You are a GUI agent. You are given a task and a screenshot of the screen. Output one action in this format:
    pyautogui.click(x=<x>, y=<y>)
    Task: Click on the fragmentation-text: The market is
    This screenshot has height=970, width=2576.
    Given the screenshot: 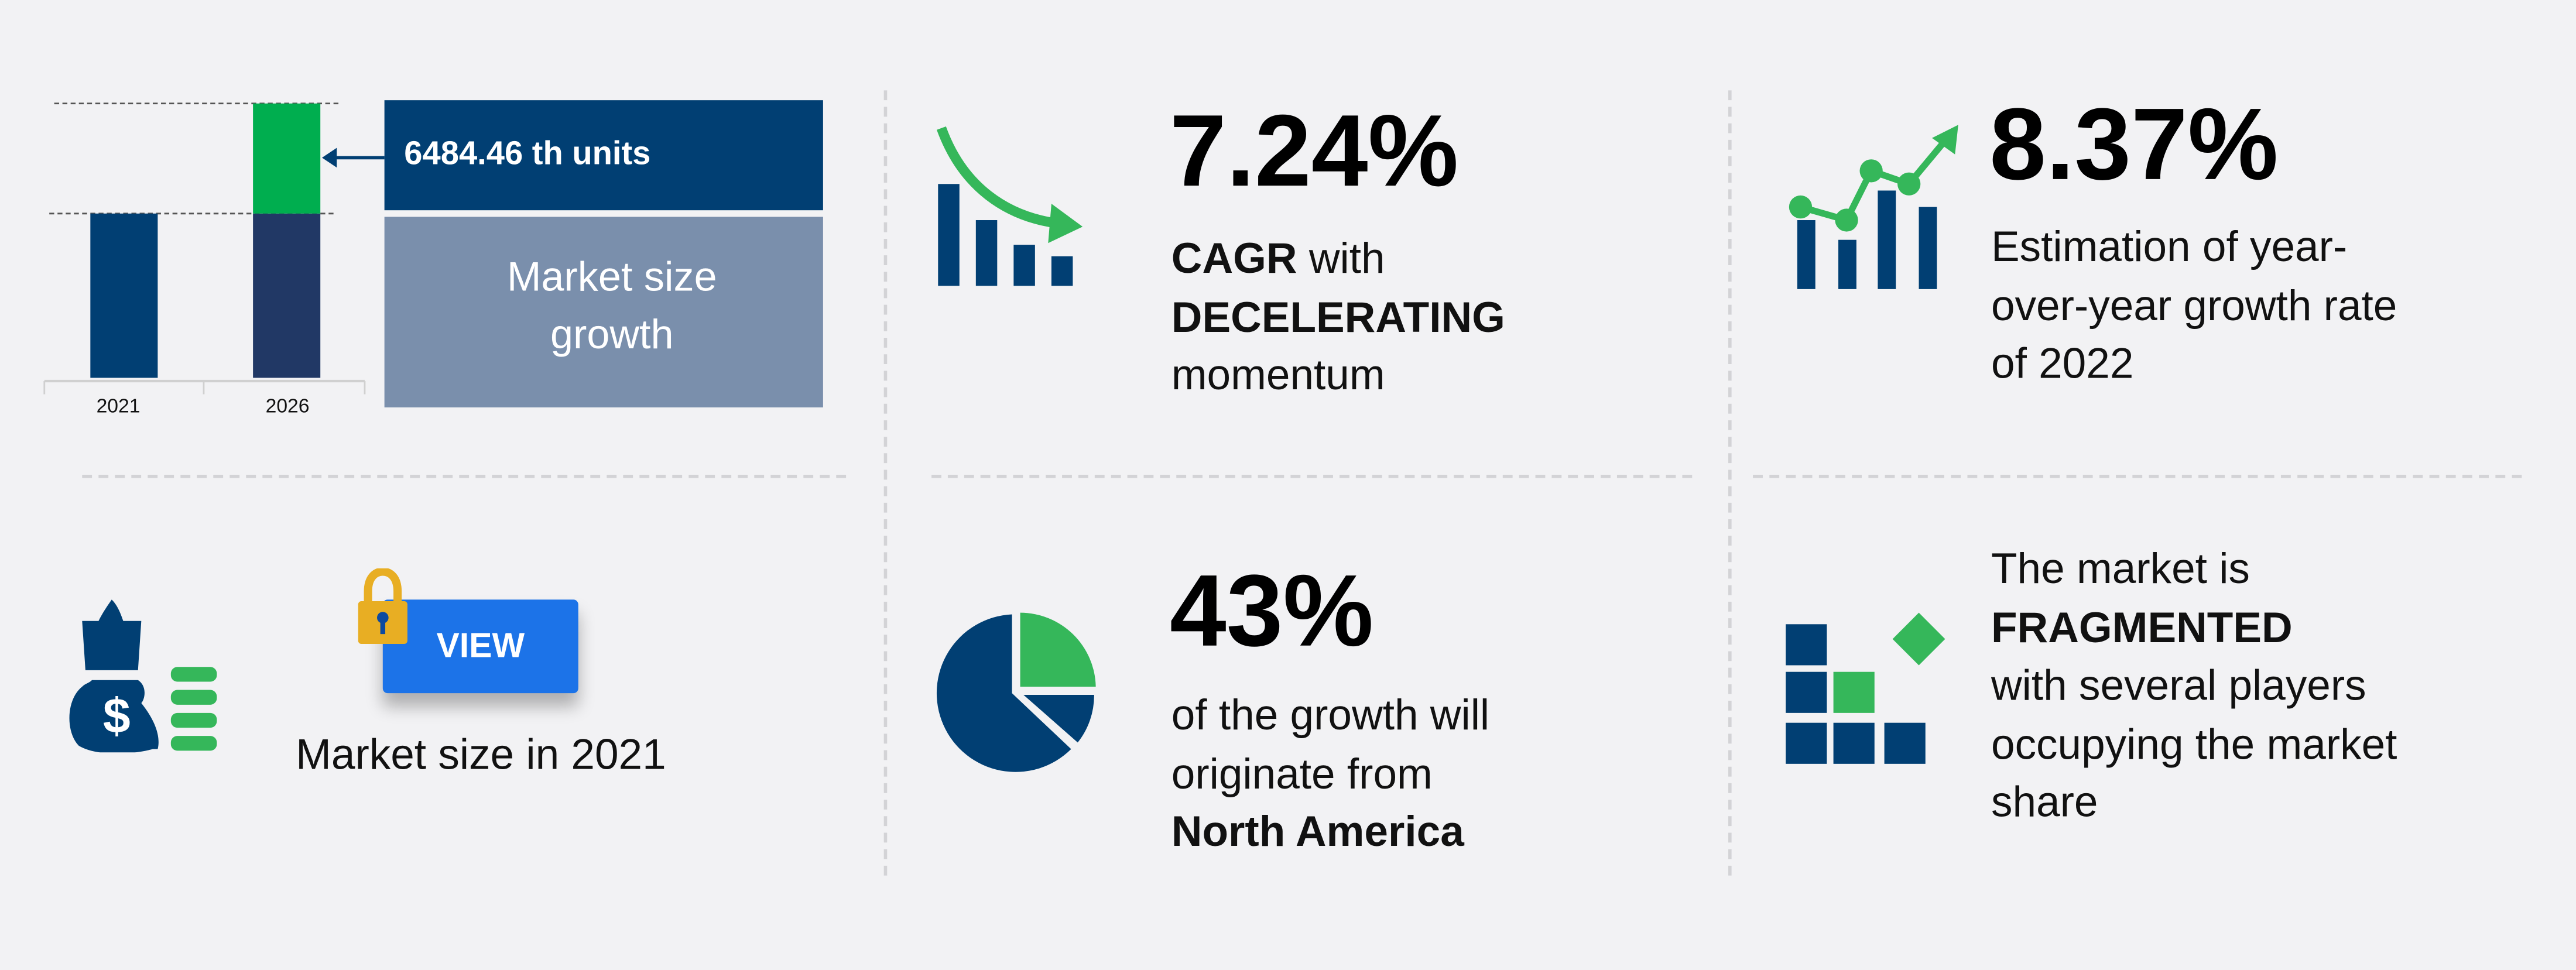 What is the action you would take?
    pyautogui.click(x=2120, y=568)
    